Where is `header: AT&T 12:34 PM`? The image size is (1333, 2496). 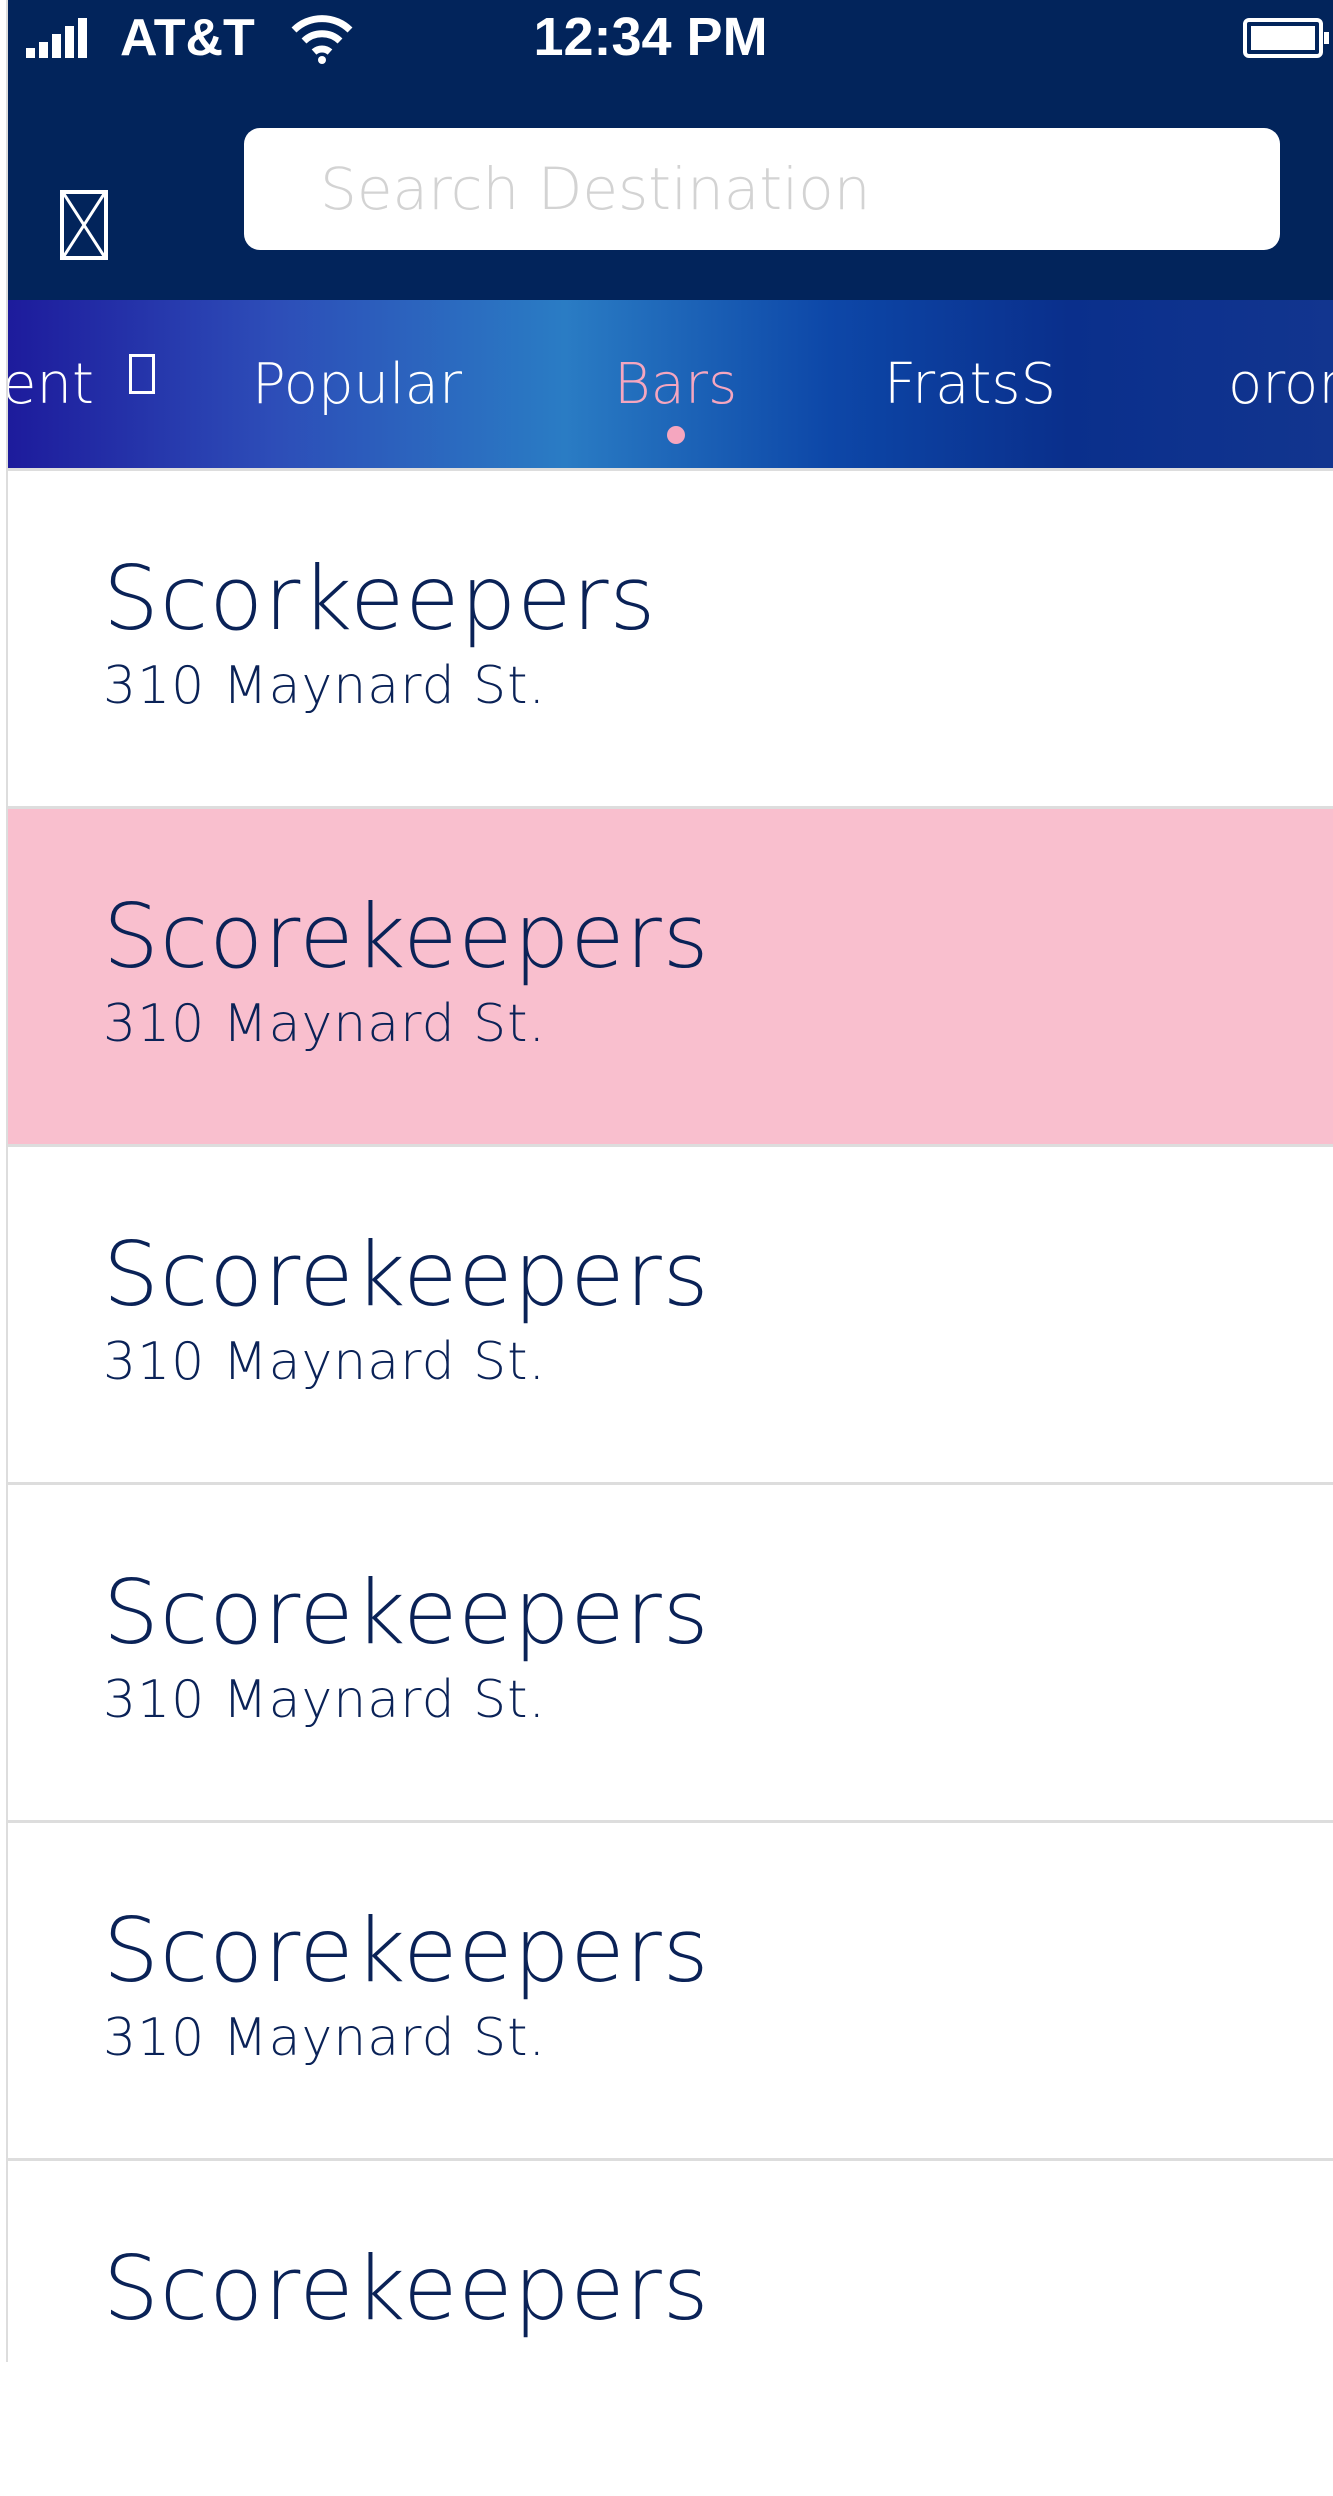 header: AT&T 12:34 PM is located at coordinates (670, 150).